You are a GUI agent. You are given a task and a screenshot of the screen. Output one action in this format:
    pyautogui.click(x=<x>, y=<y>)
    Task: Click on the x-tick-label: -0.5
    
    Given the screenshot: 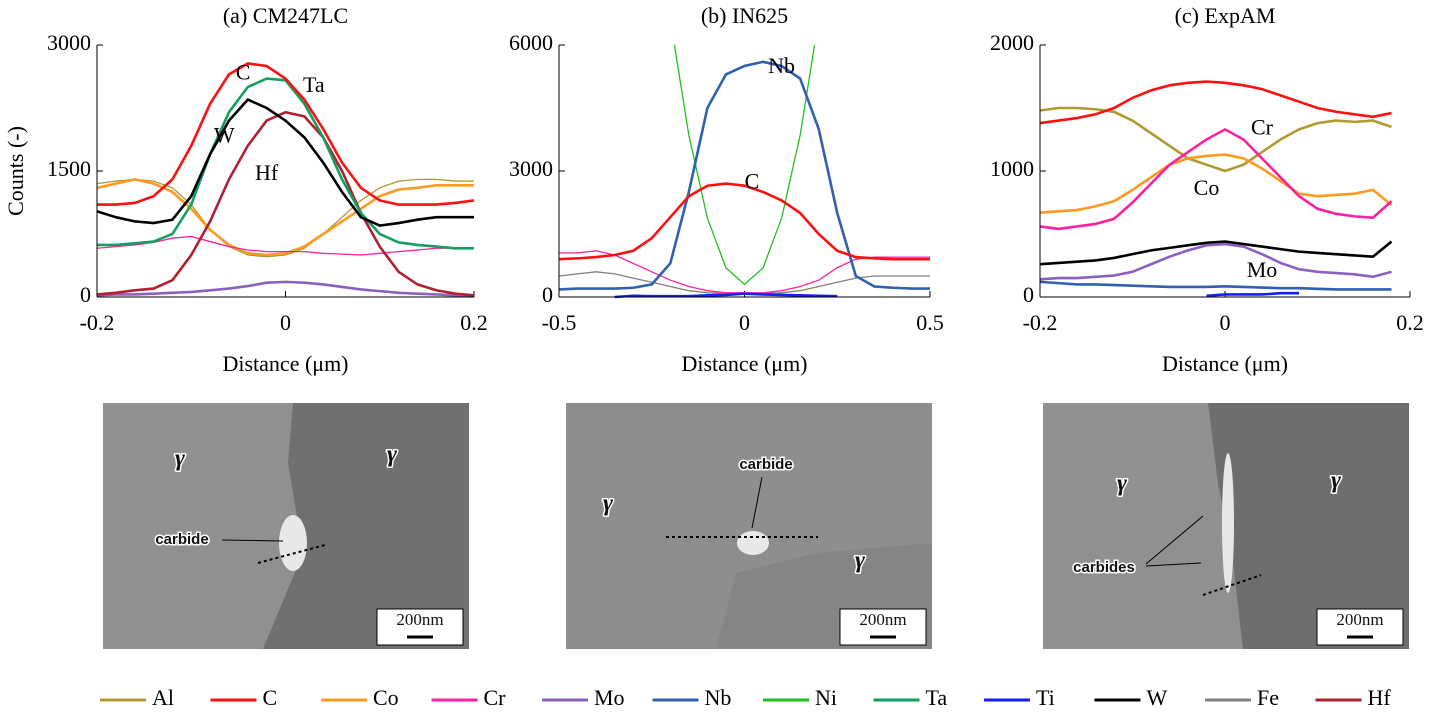 What is the action you would take?
    pyautogui.click(x=559, y=322)
    